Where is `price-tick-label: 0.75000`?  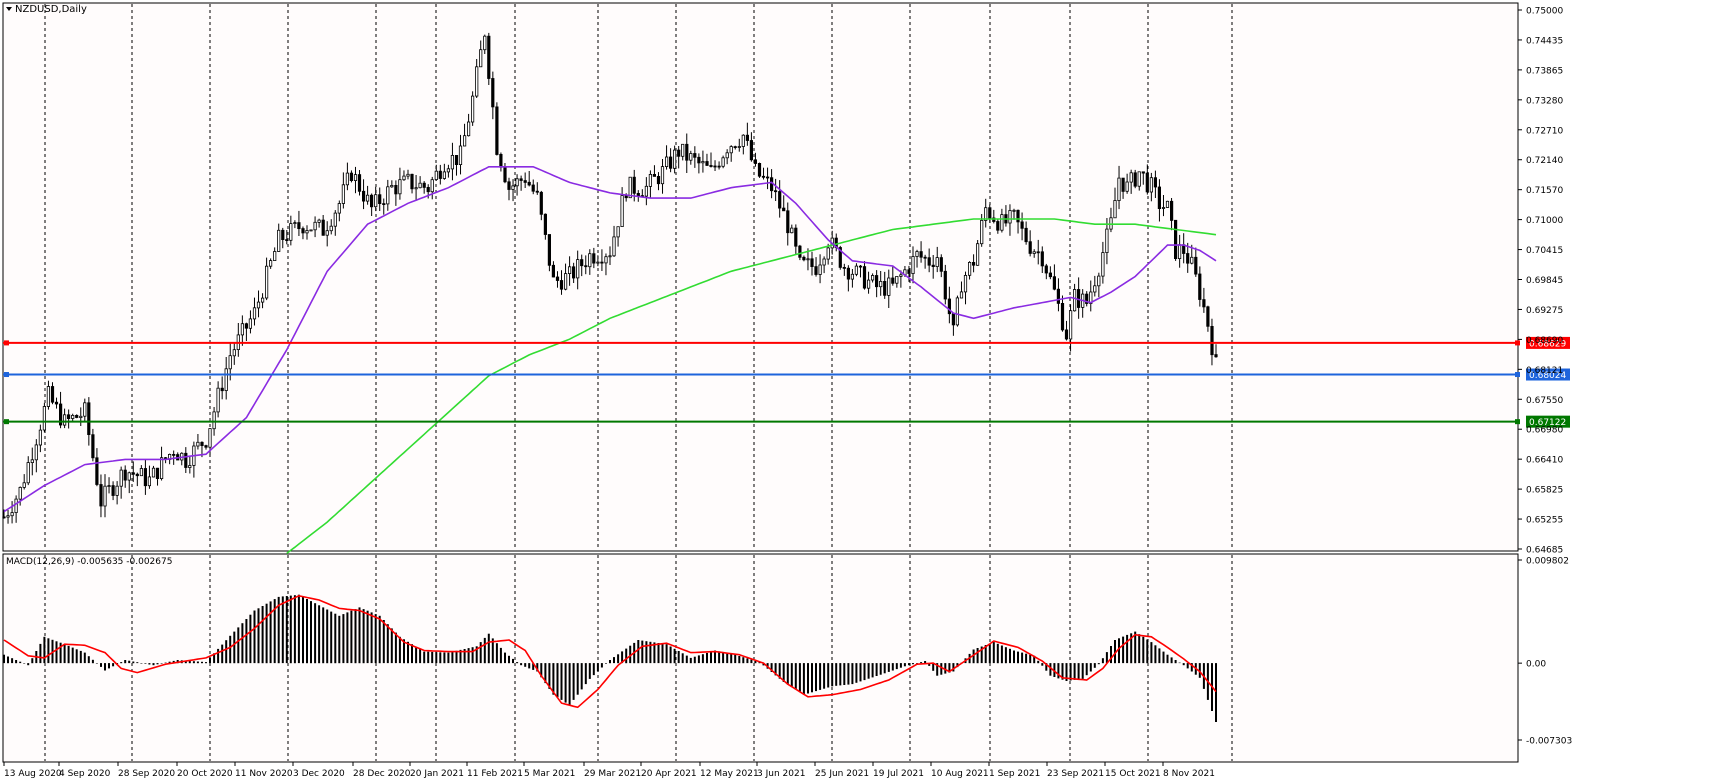 price-tick-label: 0.75000 is located at coordinates (1544, 12).